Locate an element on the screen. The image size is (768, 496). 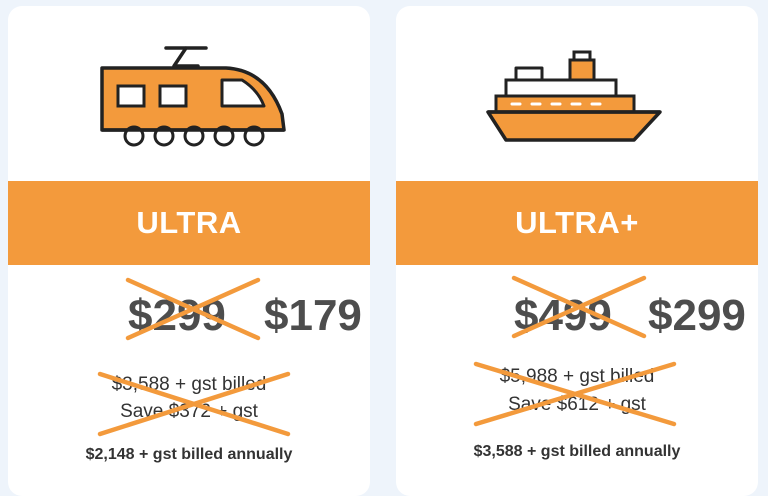
old-price: $499 is located at coordinates (563, 315).